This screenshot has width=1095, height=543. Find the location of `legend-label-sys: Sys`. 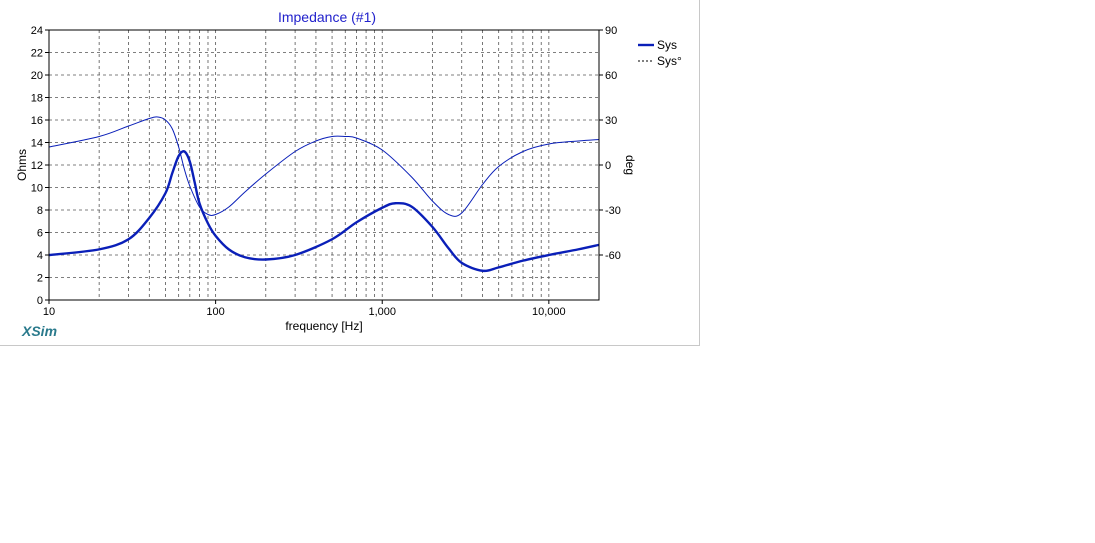

legend-label-sys: Sys is located at coordinates (667, 45).